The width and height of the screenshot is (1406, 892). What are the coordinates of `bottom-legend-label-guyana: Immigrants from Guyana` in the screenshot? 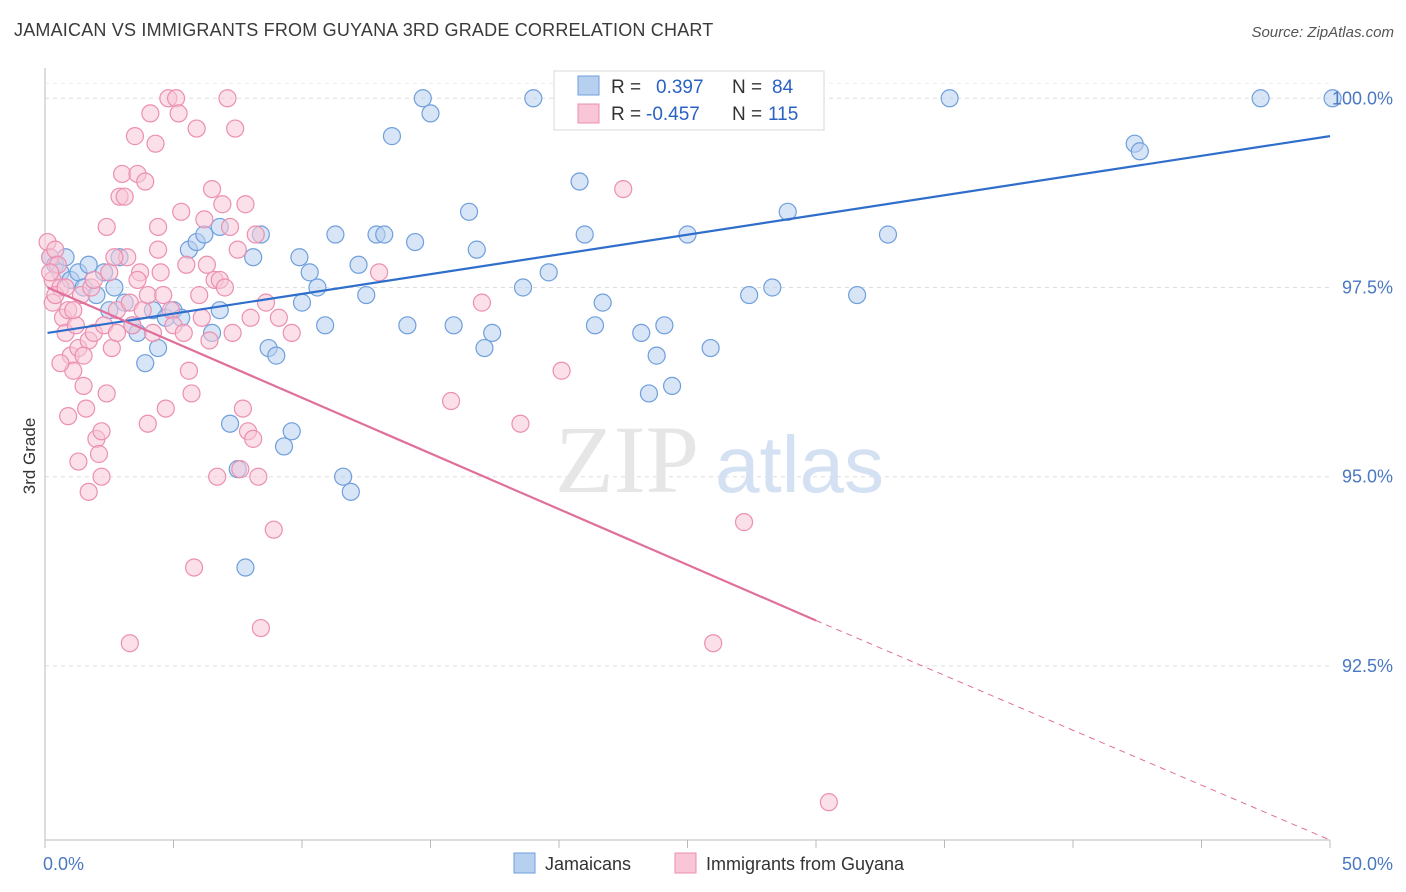 It's located at (805, 864).